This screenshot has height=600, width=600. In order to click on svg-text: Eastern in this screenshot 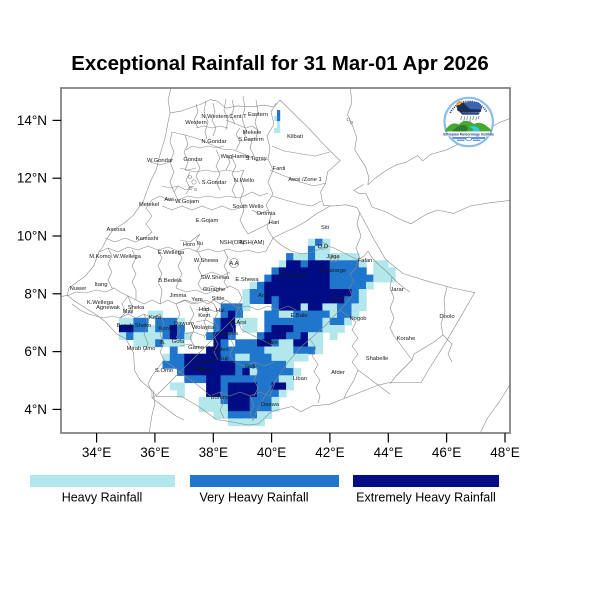, I will do `click(258, 115)`.